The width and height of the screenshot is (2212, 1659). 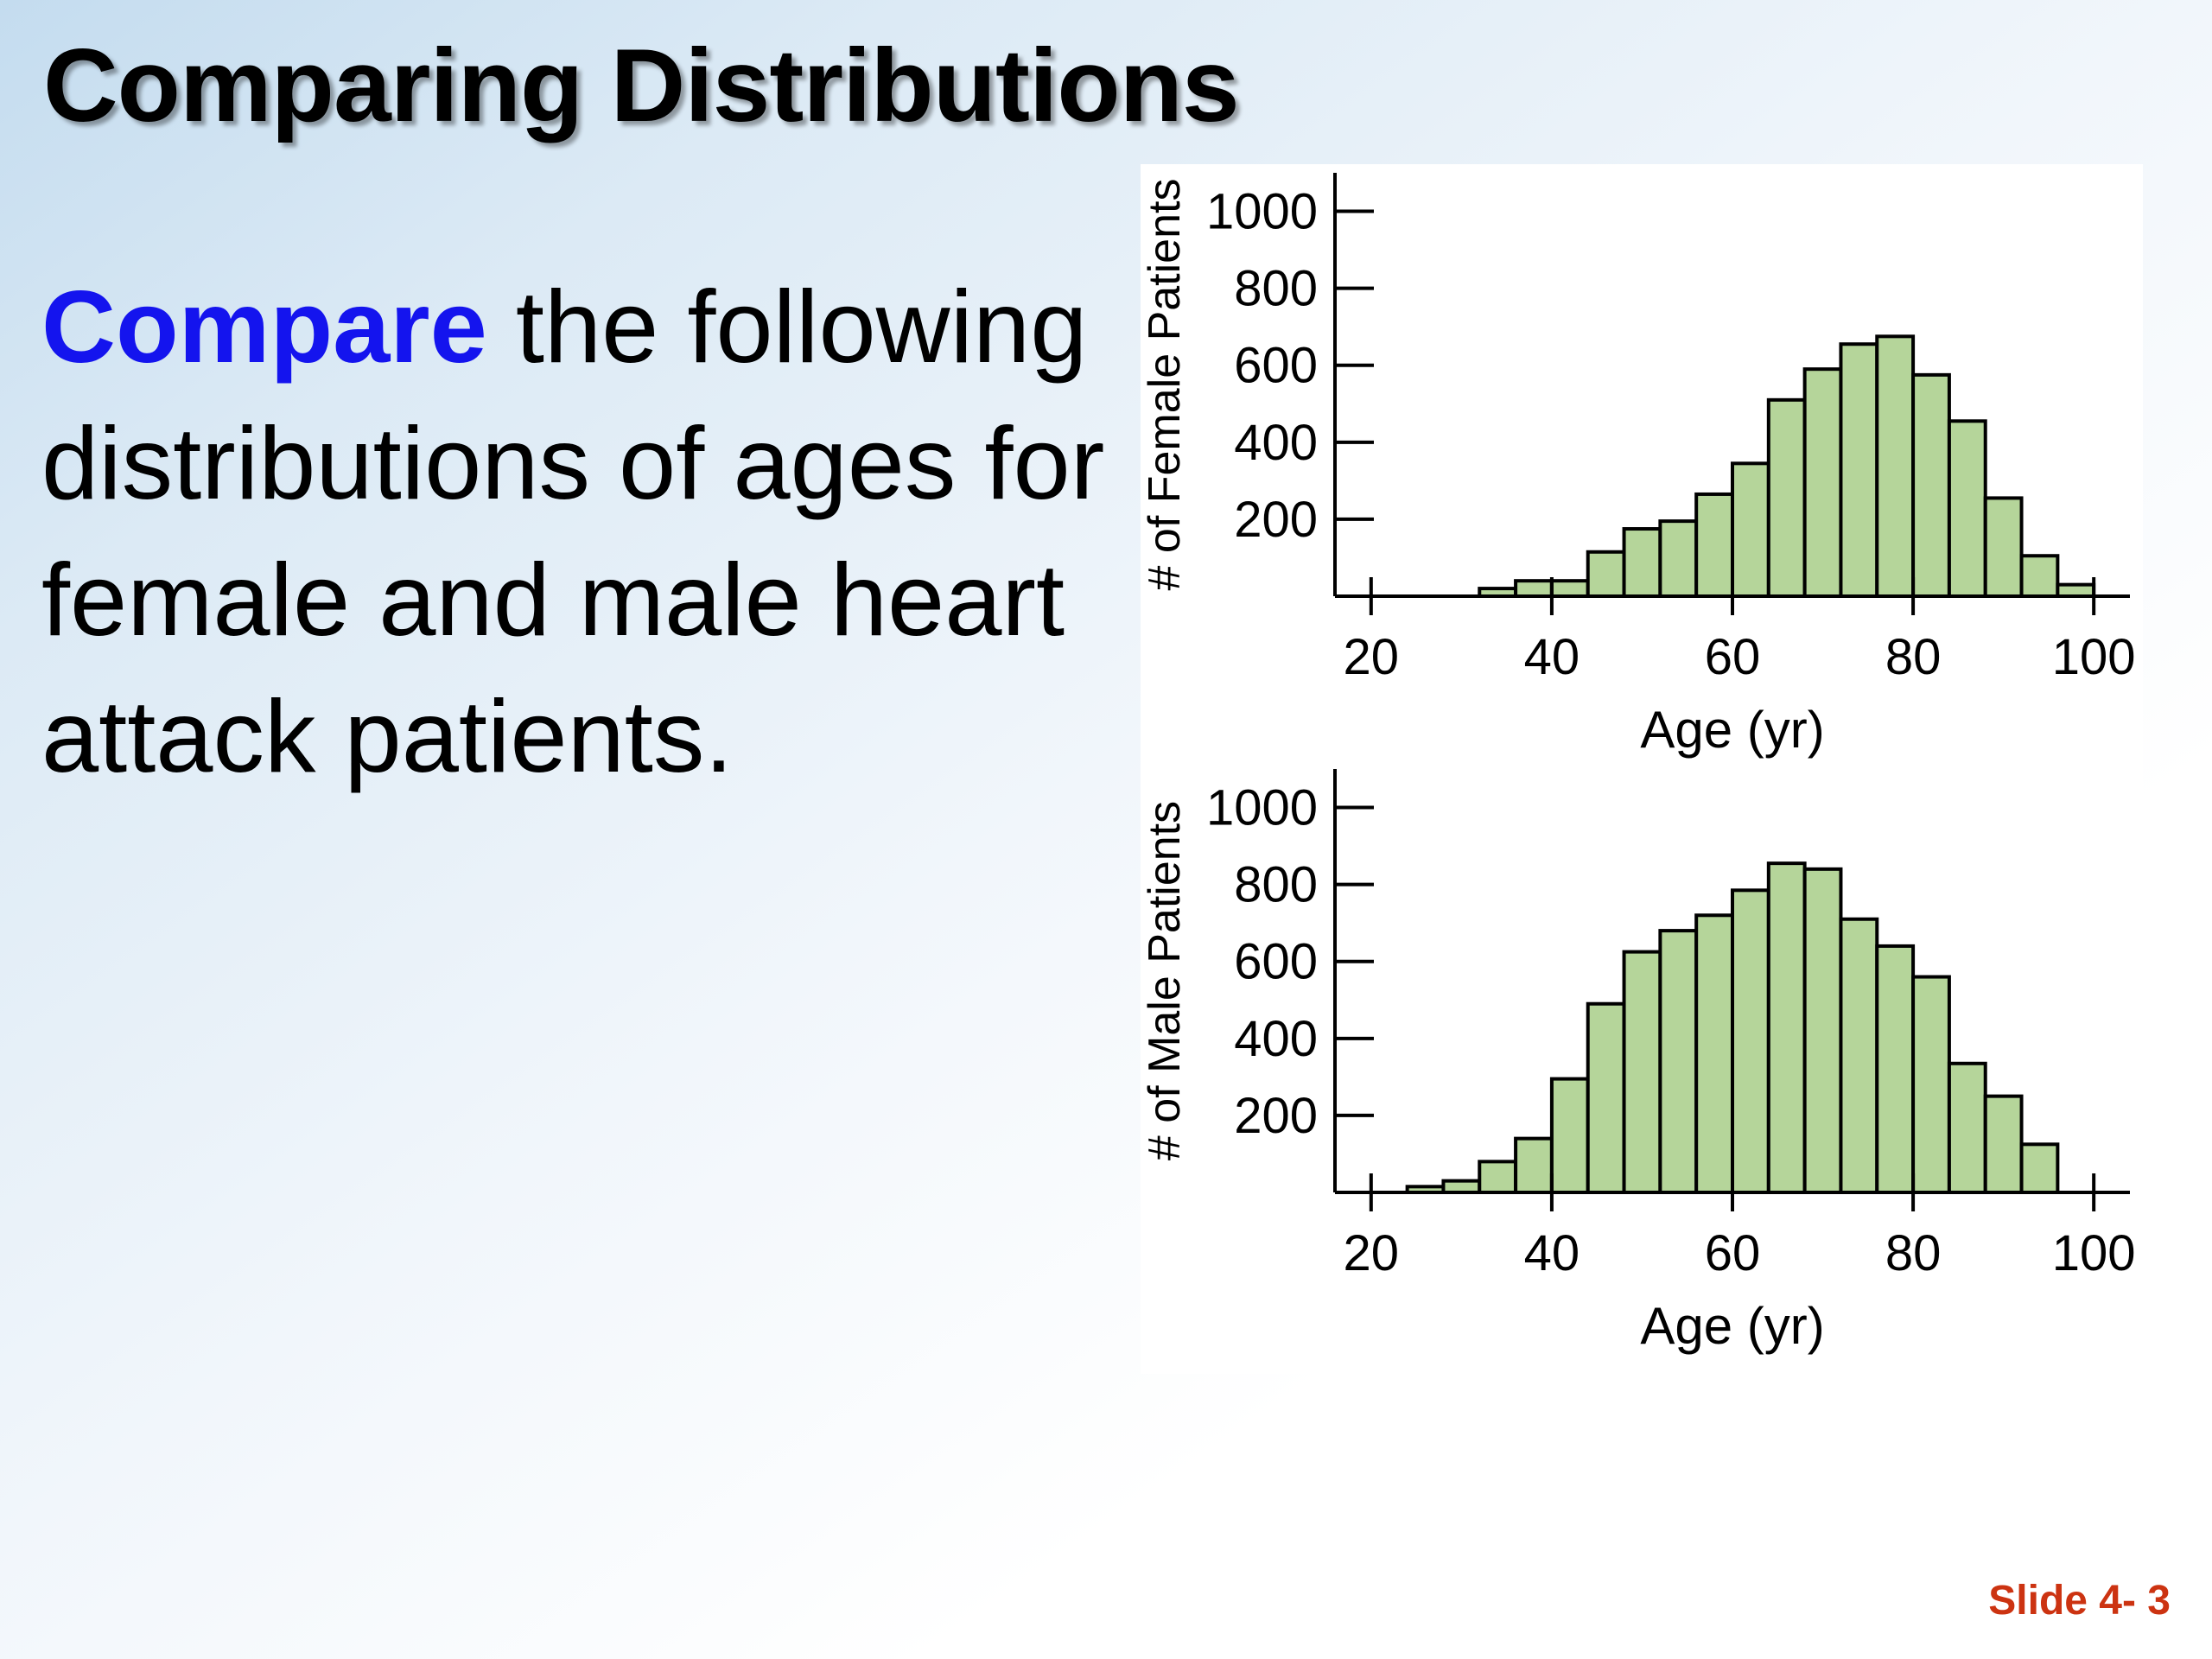 What do you see at coordinates (641, 85) in the screenshot?
I see `slide-title: Comparing Distributions` at bounding box center [641, 85].